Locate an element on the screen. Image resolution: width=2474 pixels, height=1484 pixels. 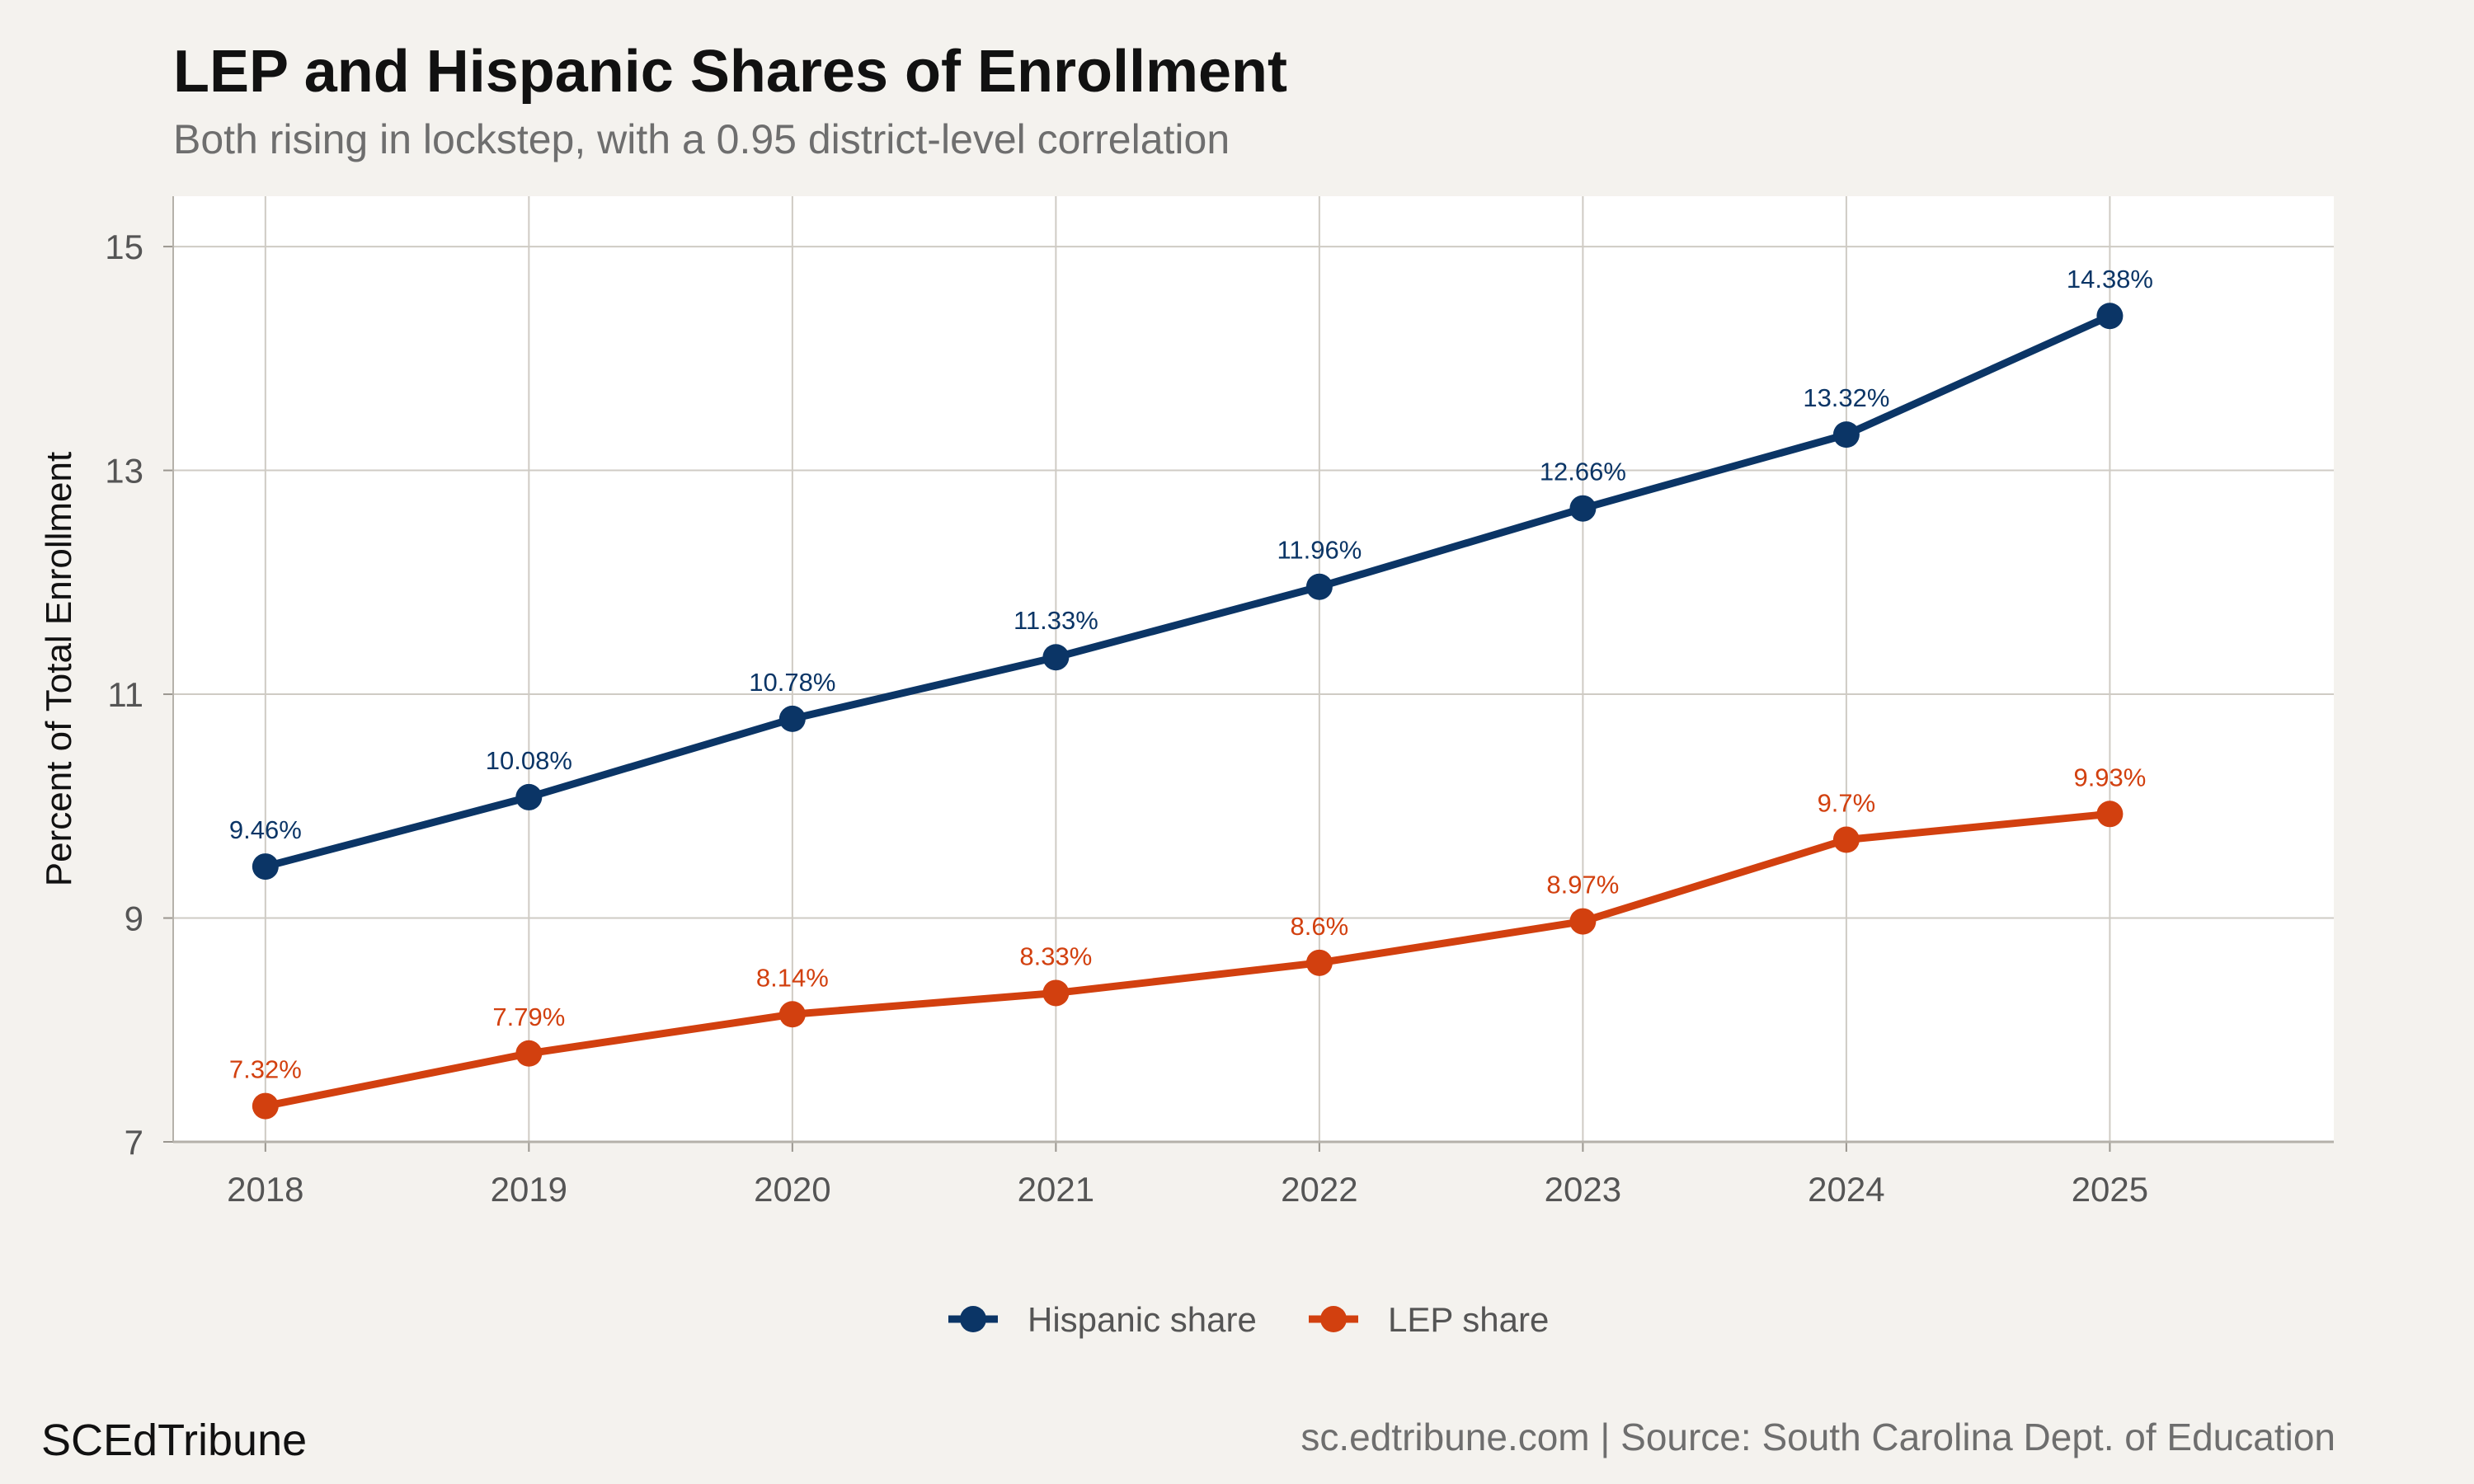
x-tick-label: 2024 is located at coordinates (1846, 1189).